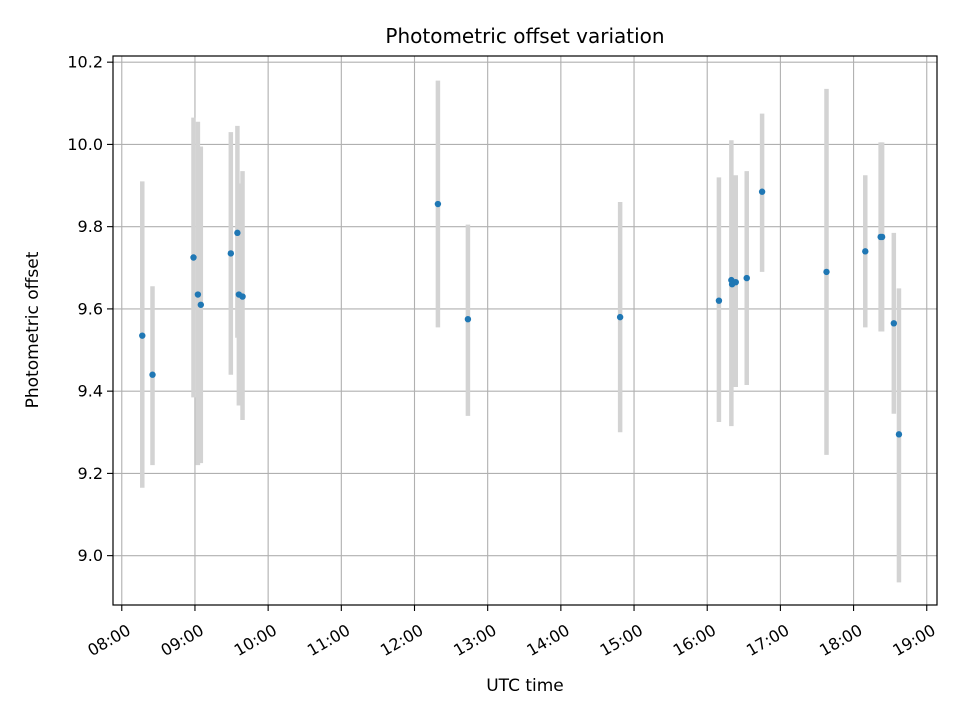 This screenshot has height=720, width=960. I want to click on x-axis-label: UTC time, so click(525, 686).